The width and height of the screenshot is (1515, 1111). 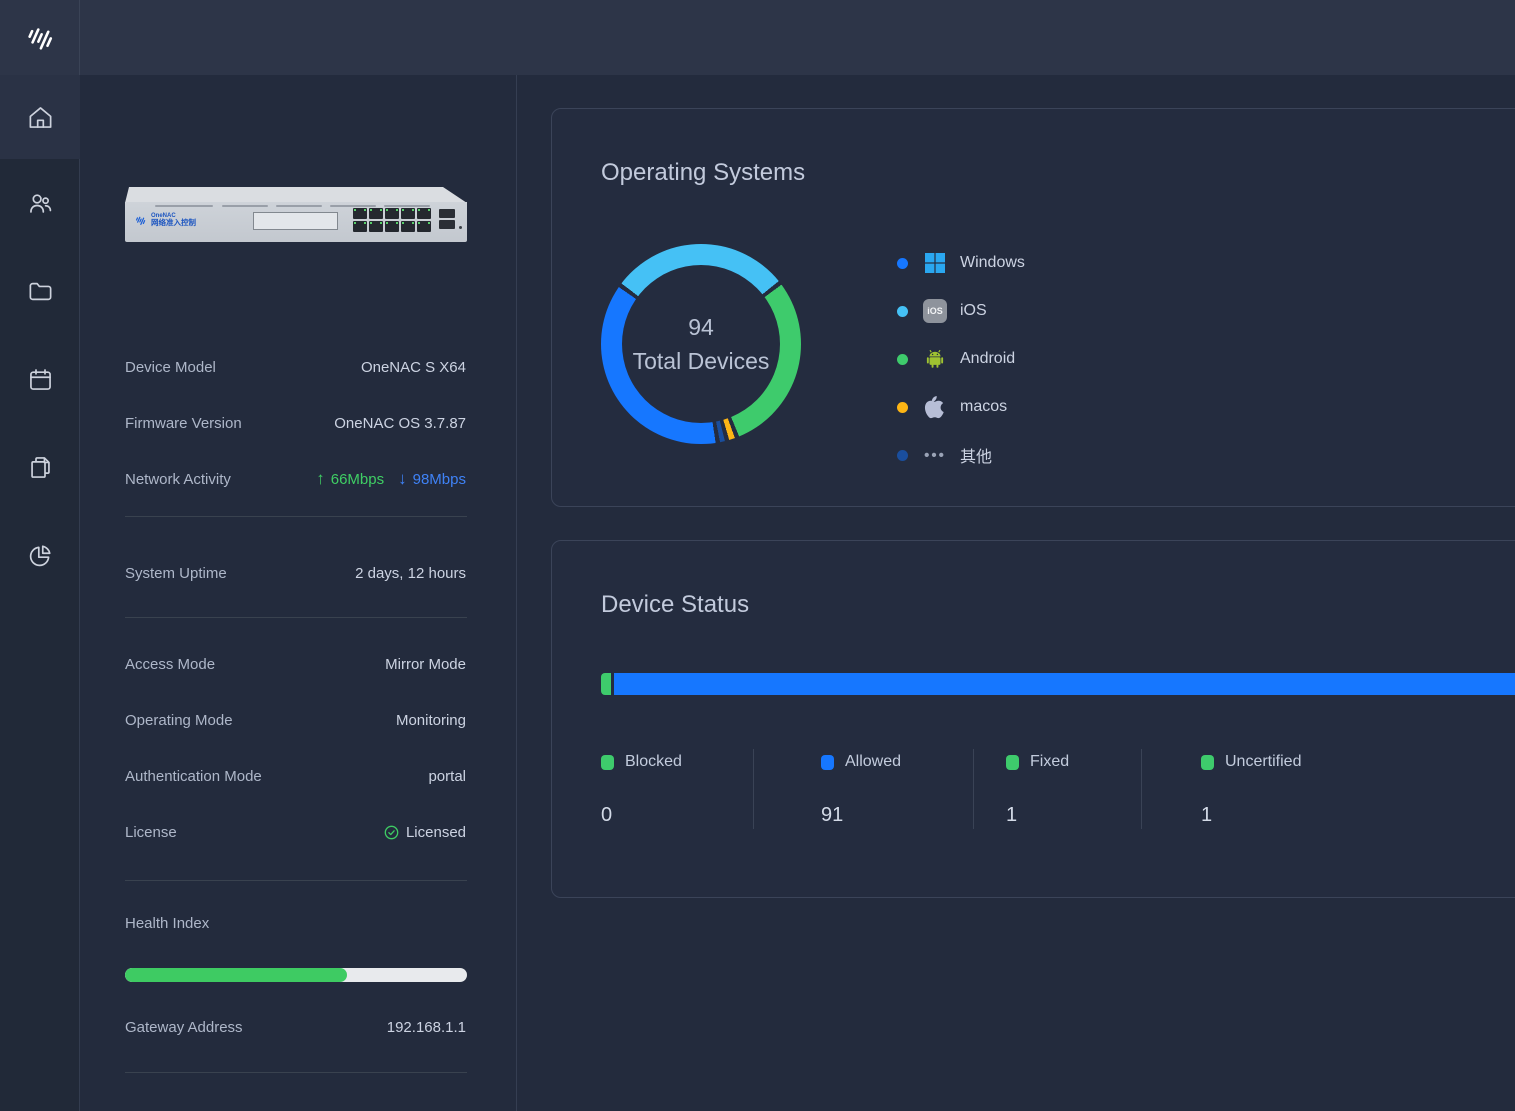 What do you see at coordinates (296, 942) in the screenshot?
I see `health-index-section: Health Index` at bounding box center [296, 942].